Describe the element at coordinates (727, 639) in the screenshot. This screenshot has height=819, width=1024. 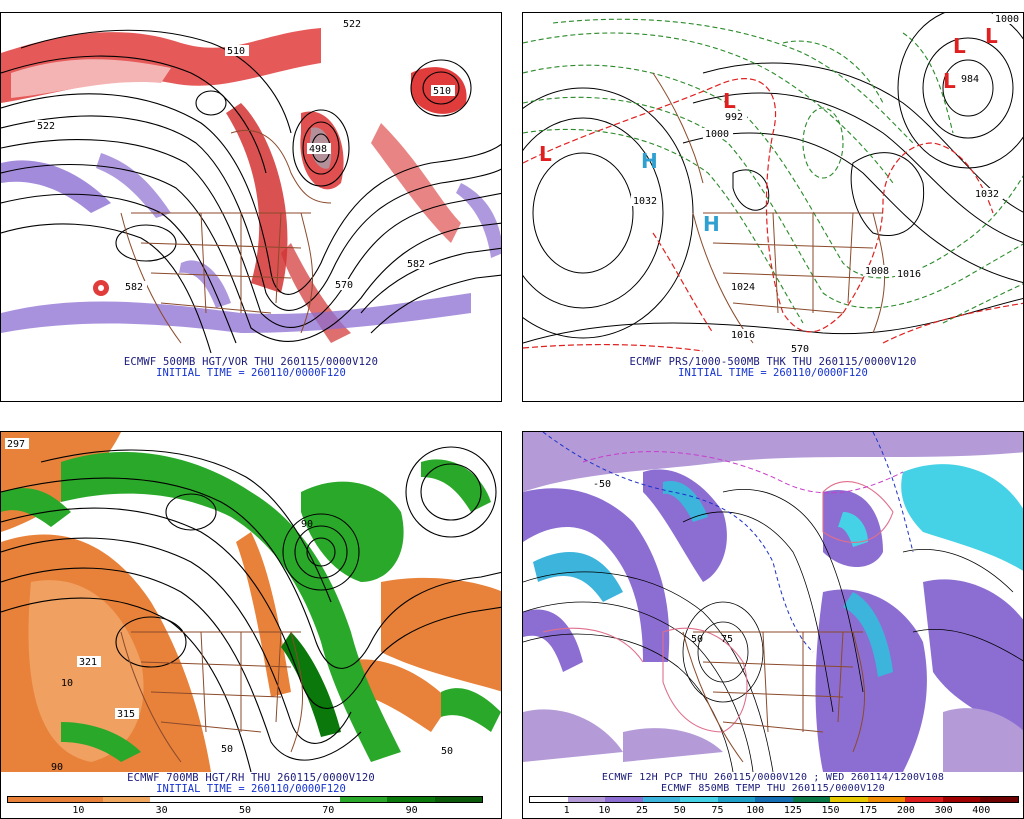
I see `svg-text: 75` at that location.